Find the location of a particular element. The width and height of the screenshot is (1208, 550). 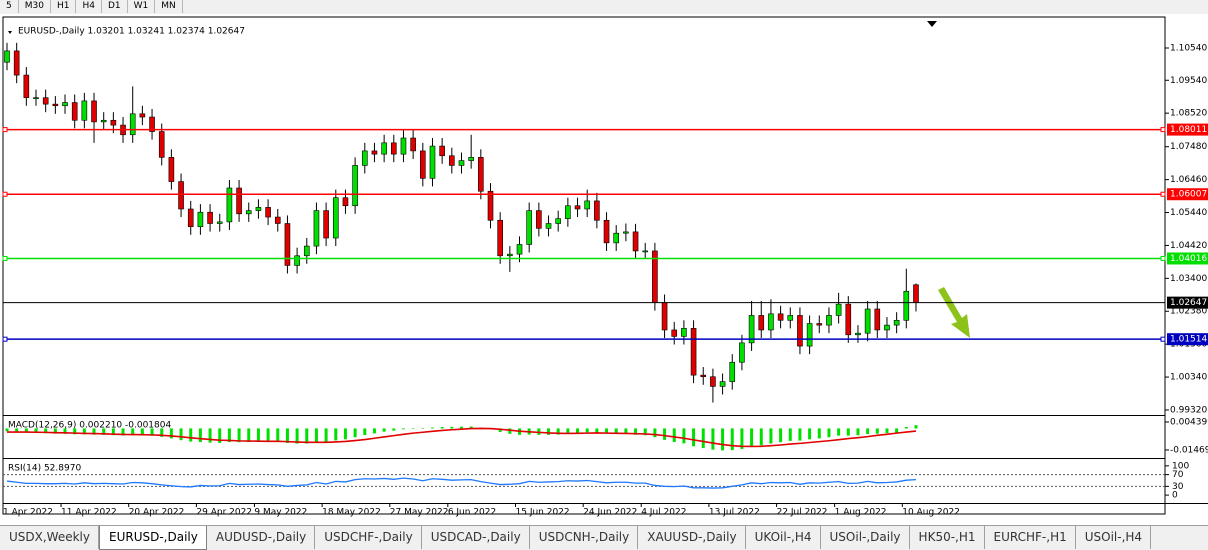

timeframe-button: M30 is located at coordinates (35, 6).